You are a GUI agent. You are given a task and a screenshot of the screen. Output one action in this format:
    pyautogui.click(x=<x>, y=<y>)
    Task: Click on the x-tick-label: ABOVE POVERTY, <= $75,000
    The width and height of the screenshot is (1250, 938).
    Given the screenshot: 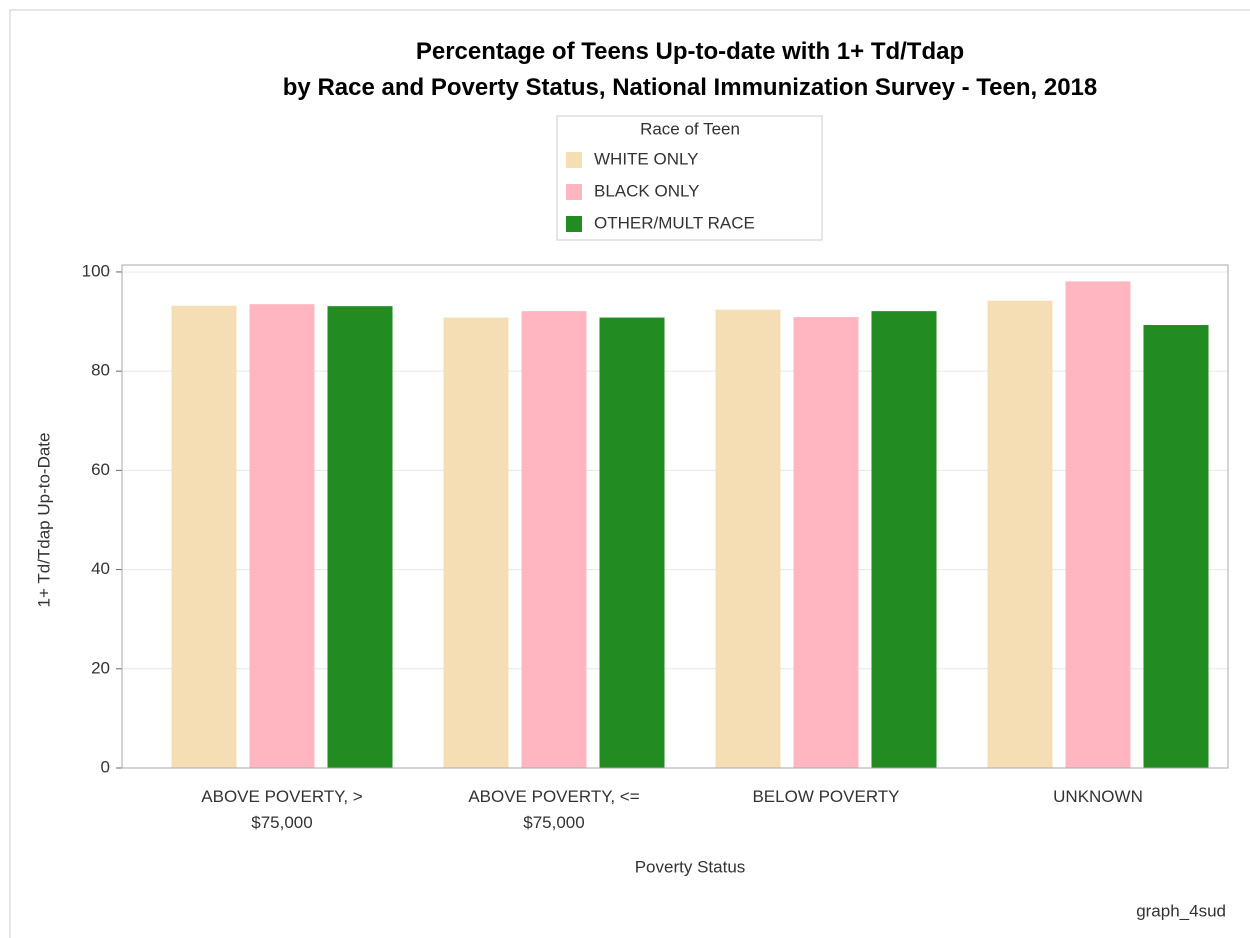 What is the action you would take?
    pyautogui.click(x=554, y=809)
    